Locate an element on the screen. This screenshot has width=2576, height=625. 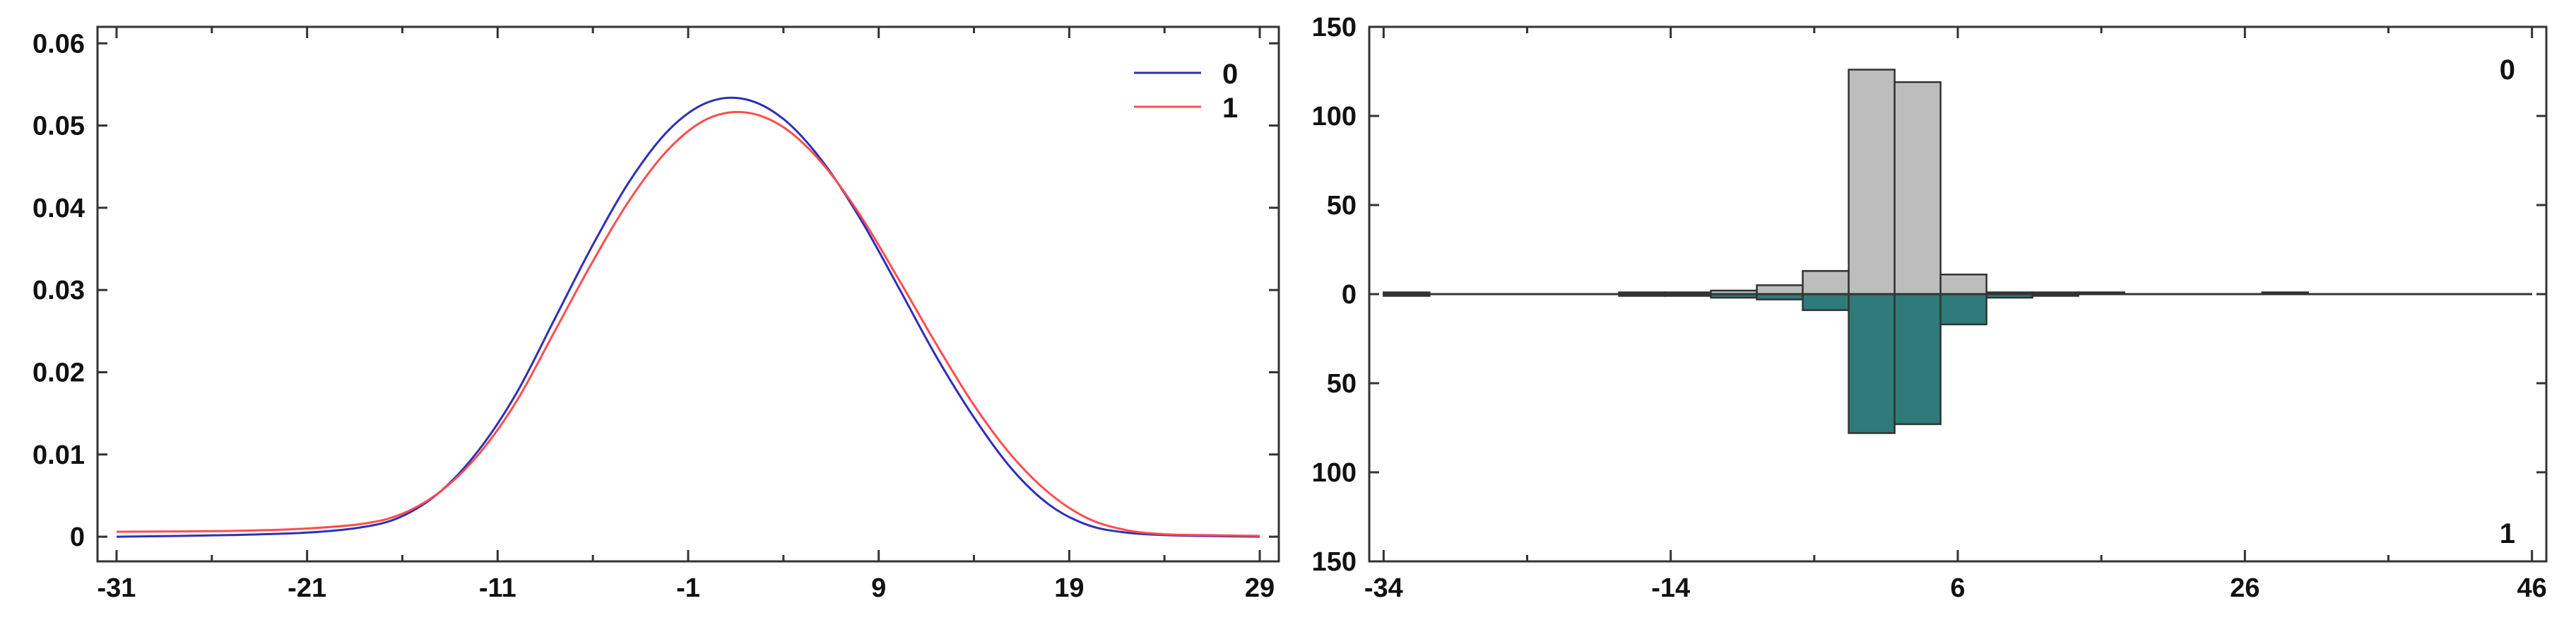
x-tick-label: -1 is located at coordinates (688, 588).